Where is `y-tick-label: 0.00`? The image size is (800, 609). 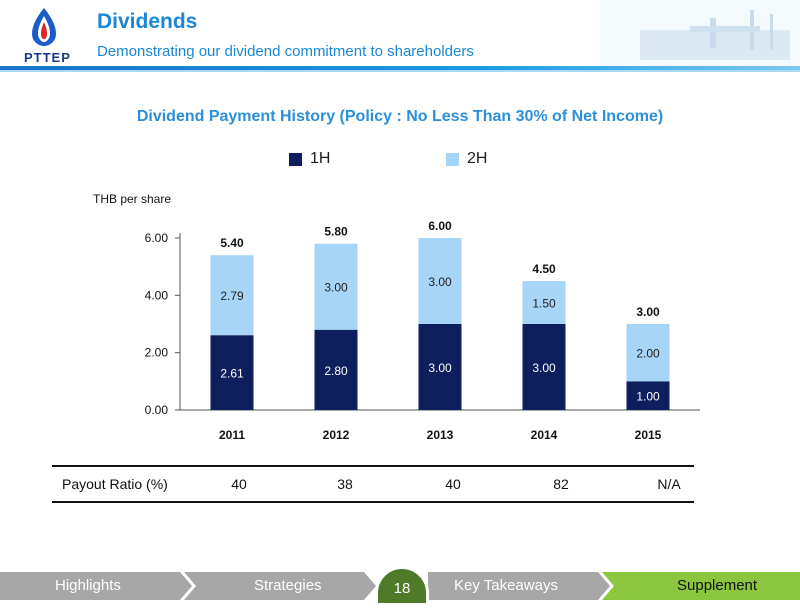
y-tick-label: 0.00 is located at coordinates (157, 410).